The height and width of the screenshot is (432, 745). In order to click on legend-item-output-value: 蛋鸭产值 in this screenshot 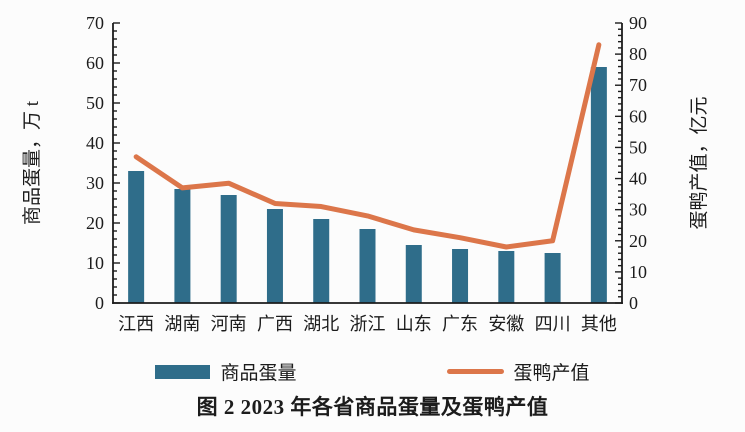, I will do `click(518, 371)`.